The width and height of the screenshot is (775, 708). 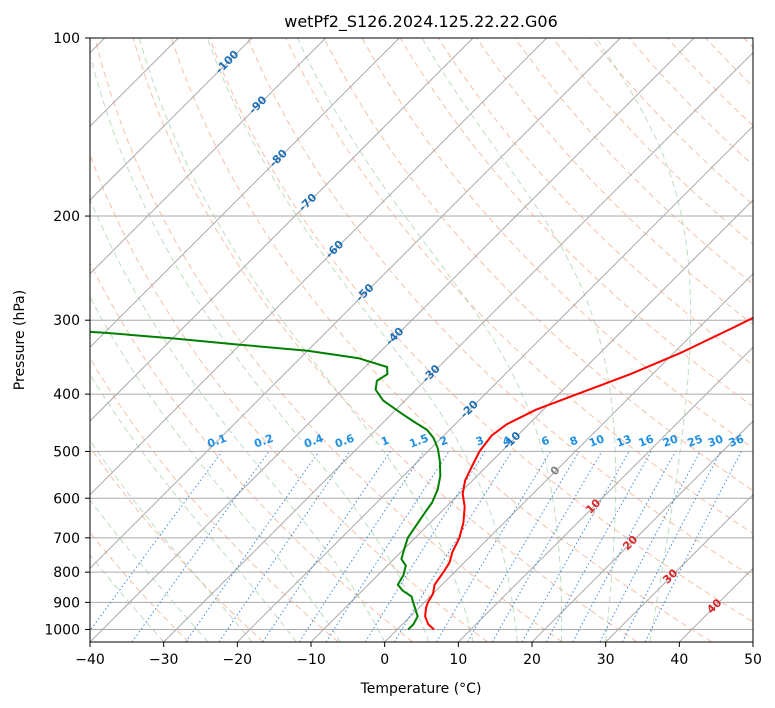 I want to click on isotherm-label: -40, so click(x=394, y=336).